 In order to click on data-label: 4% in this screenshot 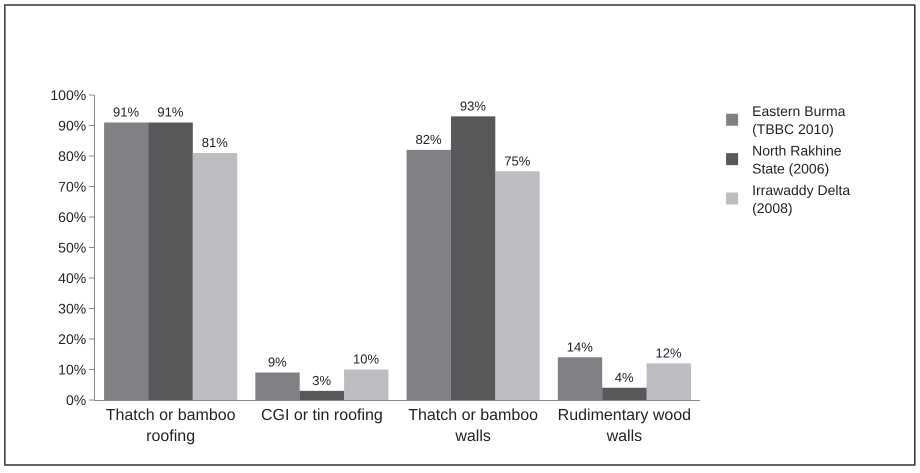, I will do `click(624, 377)`.